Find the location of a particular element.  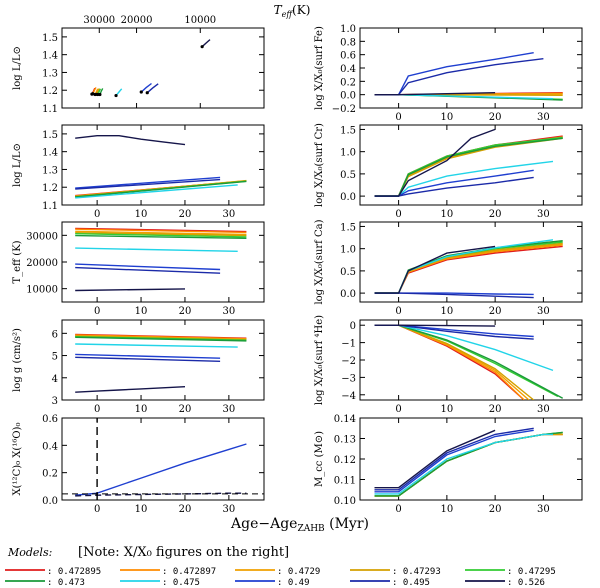

legend-item: : 0.47293 is located at coordinates (395, 572).